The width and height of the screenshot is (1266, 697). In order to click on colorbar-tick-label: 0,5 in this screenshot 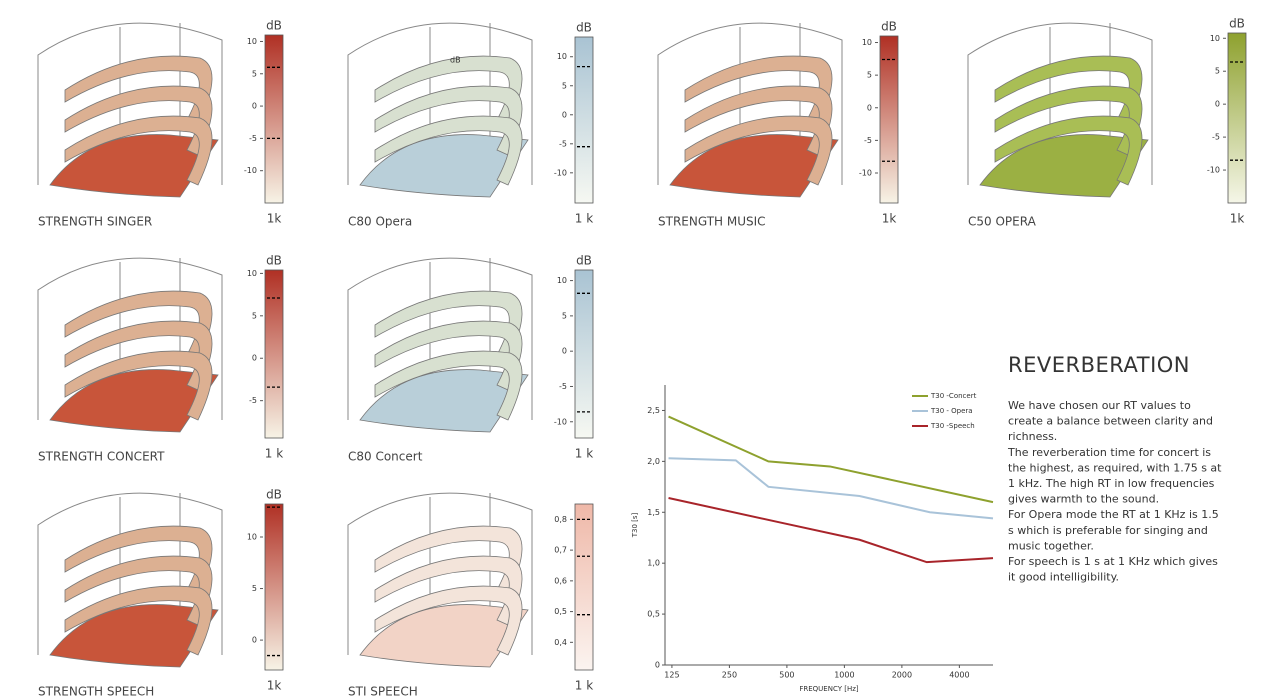, I will do `click(560, 611)`.